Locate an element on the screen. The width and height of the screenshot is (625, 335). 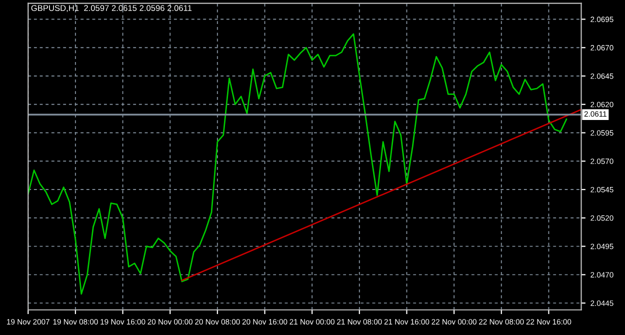
chart-title: GBPUSD,H1 2.0597 2.0615 2.0596 2.0611 is located at coordinates (111, 8).